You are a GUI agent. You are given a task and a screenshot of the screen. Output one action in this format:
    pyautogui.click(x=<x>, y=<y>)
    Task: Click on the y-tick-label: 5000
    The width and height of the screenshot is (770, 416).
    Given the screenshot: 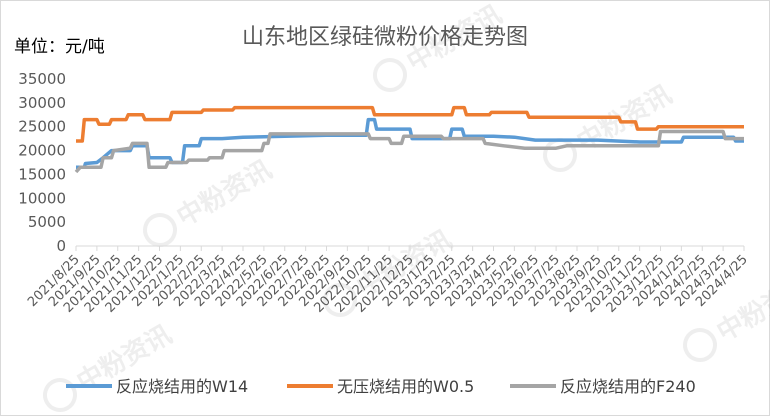 What is the action you would take?
    pyautogui.click(x=47, y=222)
    